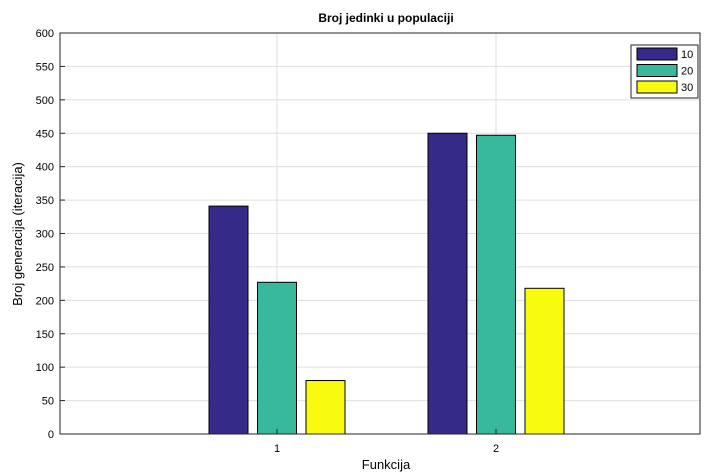 This screenshot has width=704, height=474. Describe the element at coordinates (45, 101) in the screenshot. I see `y-tick-label: 500` at that location.